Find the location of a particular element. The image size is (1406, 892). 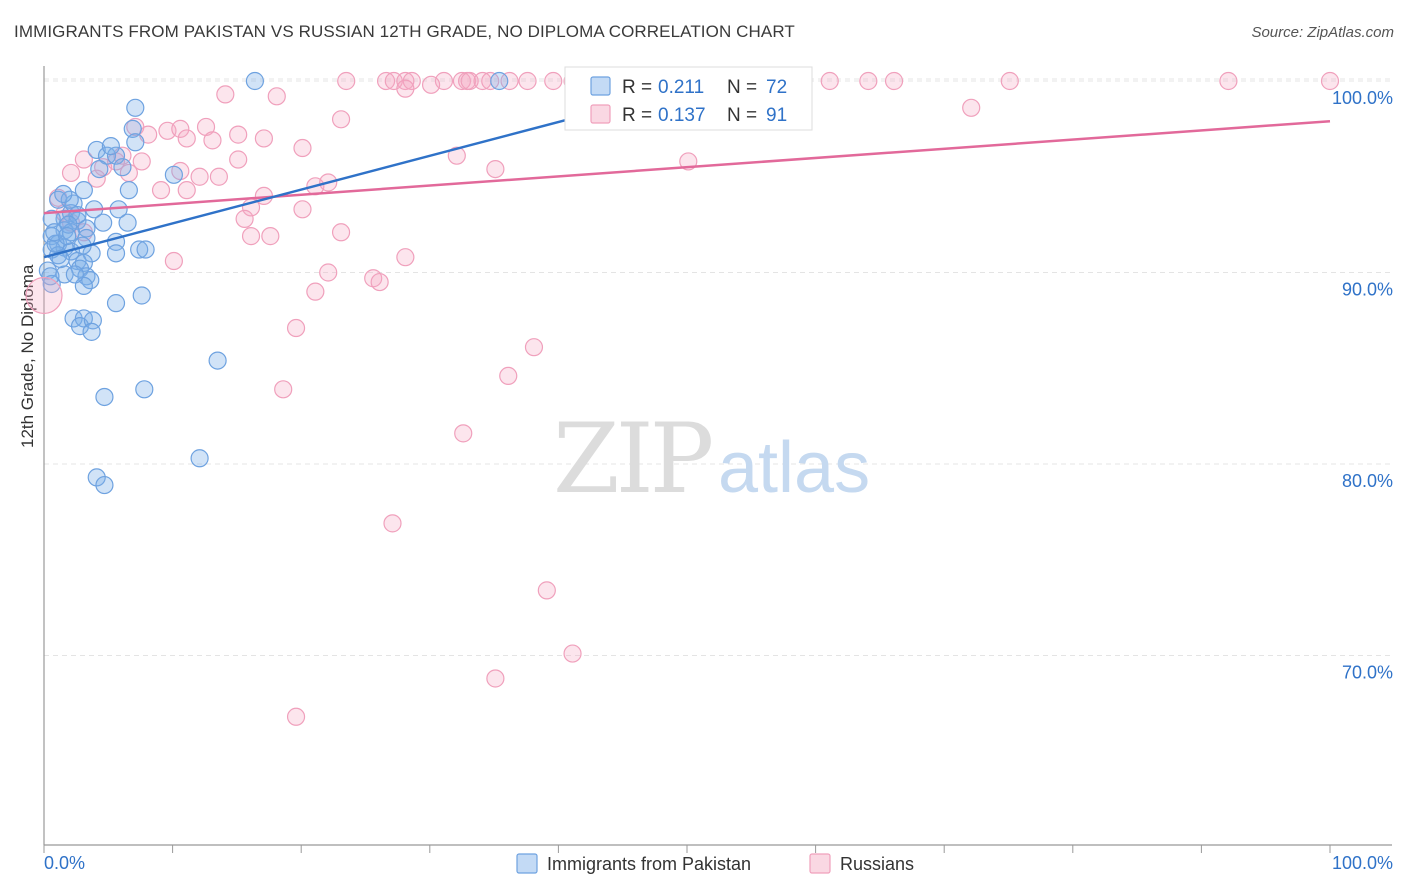

legend-n-value: 72 is located at coordinates (776, 87).